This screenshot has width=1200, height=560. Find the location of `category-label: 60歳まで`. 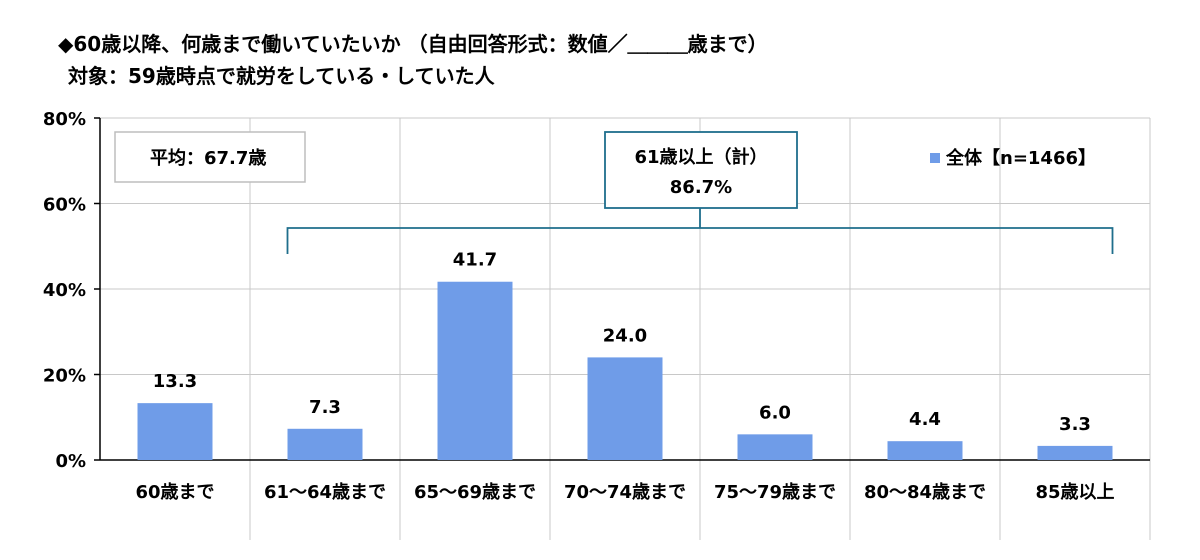

category-label: 60歳まで is located at coordinates (174, 492).